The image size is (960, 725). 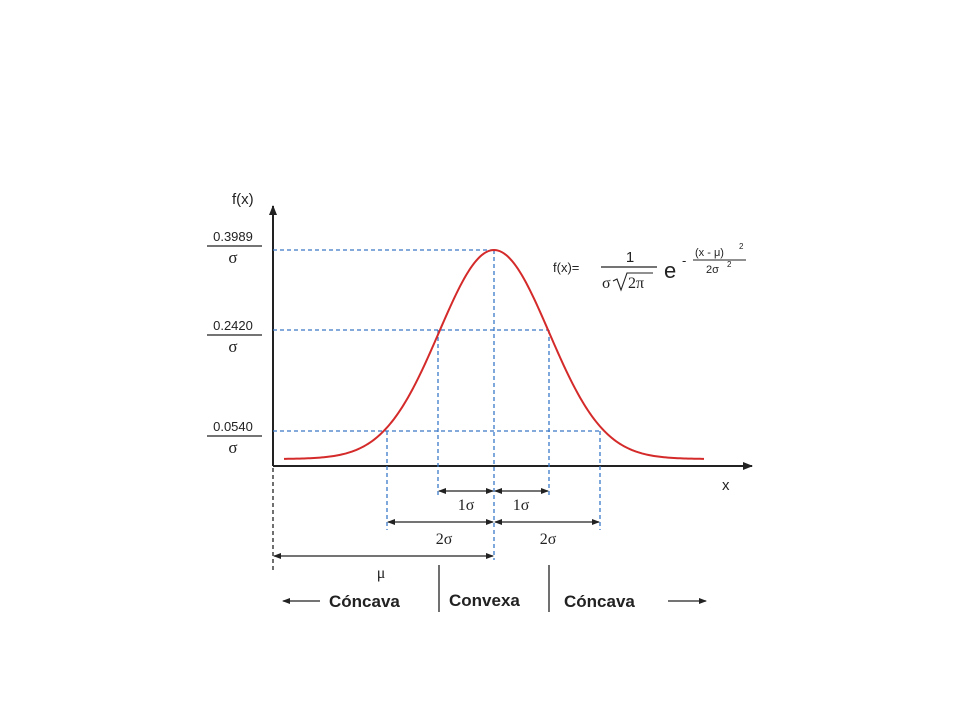 I want to click on y-axis-label: f(x), so click(x=243, y=199).